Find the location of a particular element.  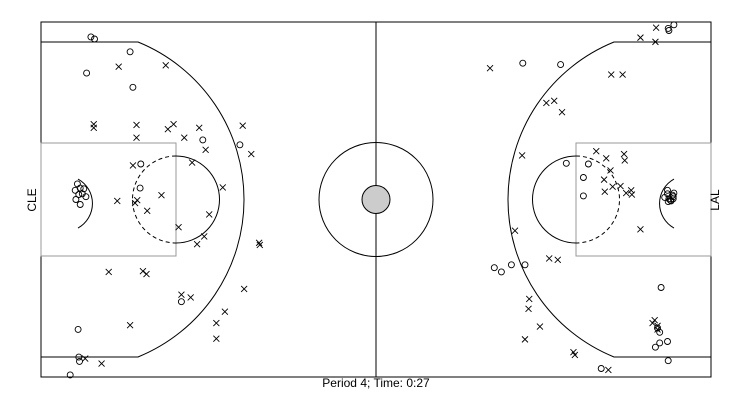

chart-title: Period 4; Time: 0:27 is located at coordinates (376, 383).